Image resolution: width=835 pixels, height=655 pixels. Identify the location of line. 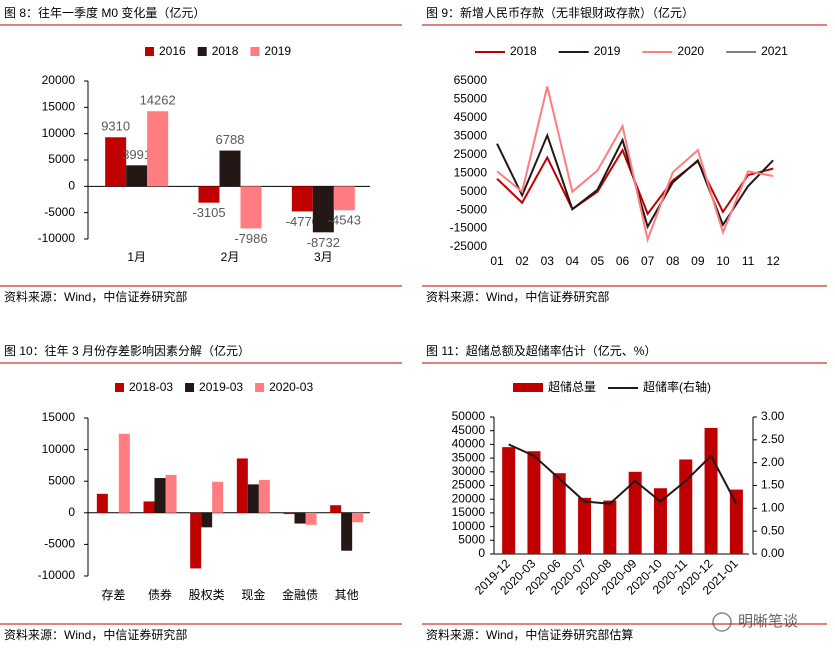
(623, 474).